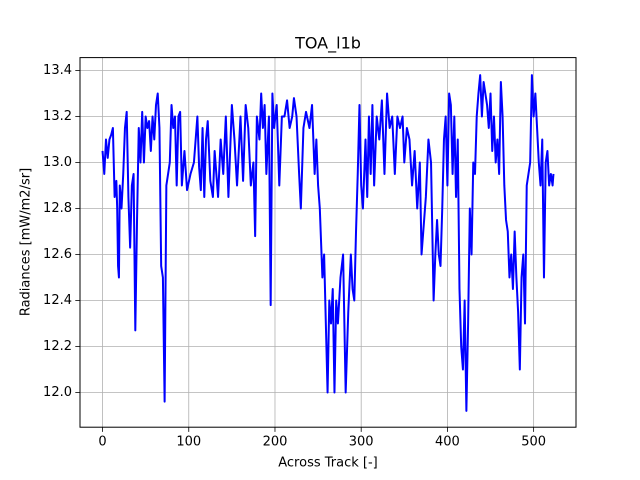 The width and height of the screenshot is (640, 480). What do you see at coordinates (57, 208) in the screenshot?
I see `y-tick-label: 12.8` at bounding box center [57, 208].